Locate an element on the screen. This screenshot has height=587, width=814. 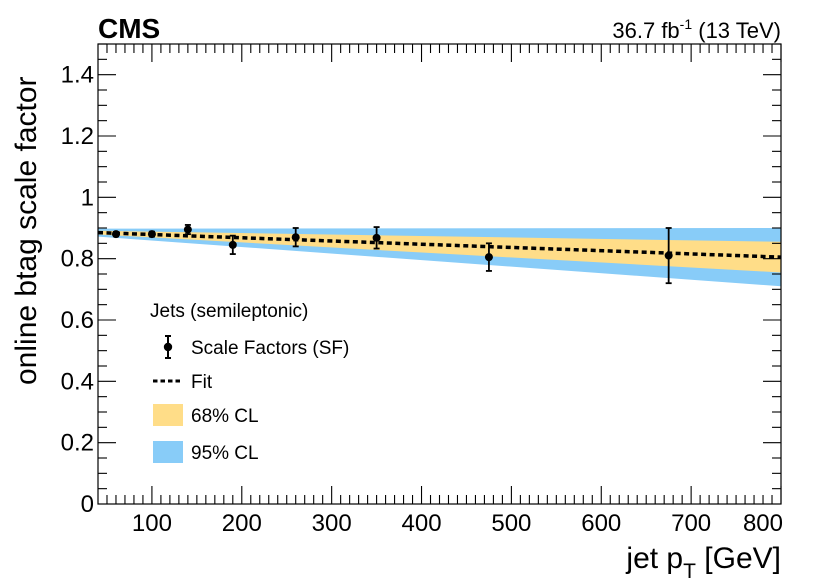
legend-label-68cl: 68% CL is located at coordinates (225, 416).